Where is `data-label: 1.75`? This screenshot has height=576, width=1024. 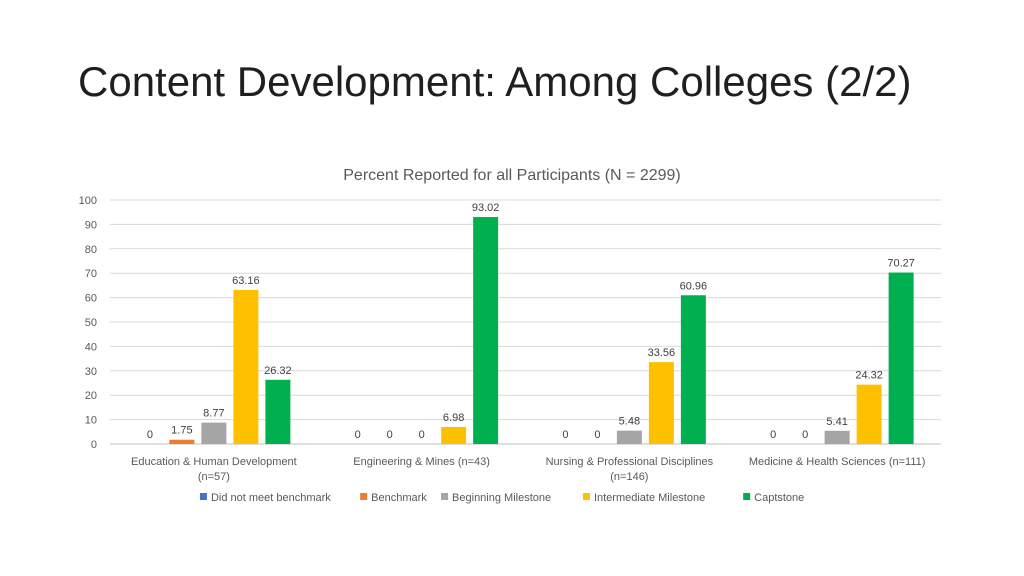 data-label: 1.75 is located at coordinates (181, 431).